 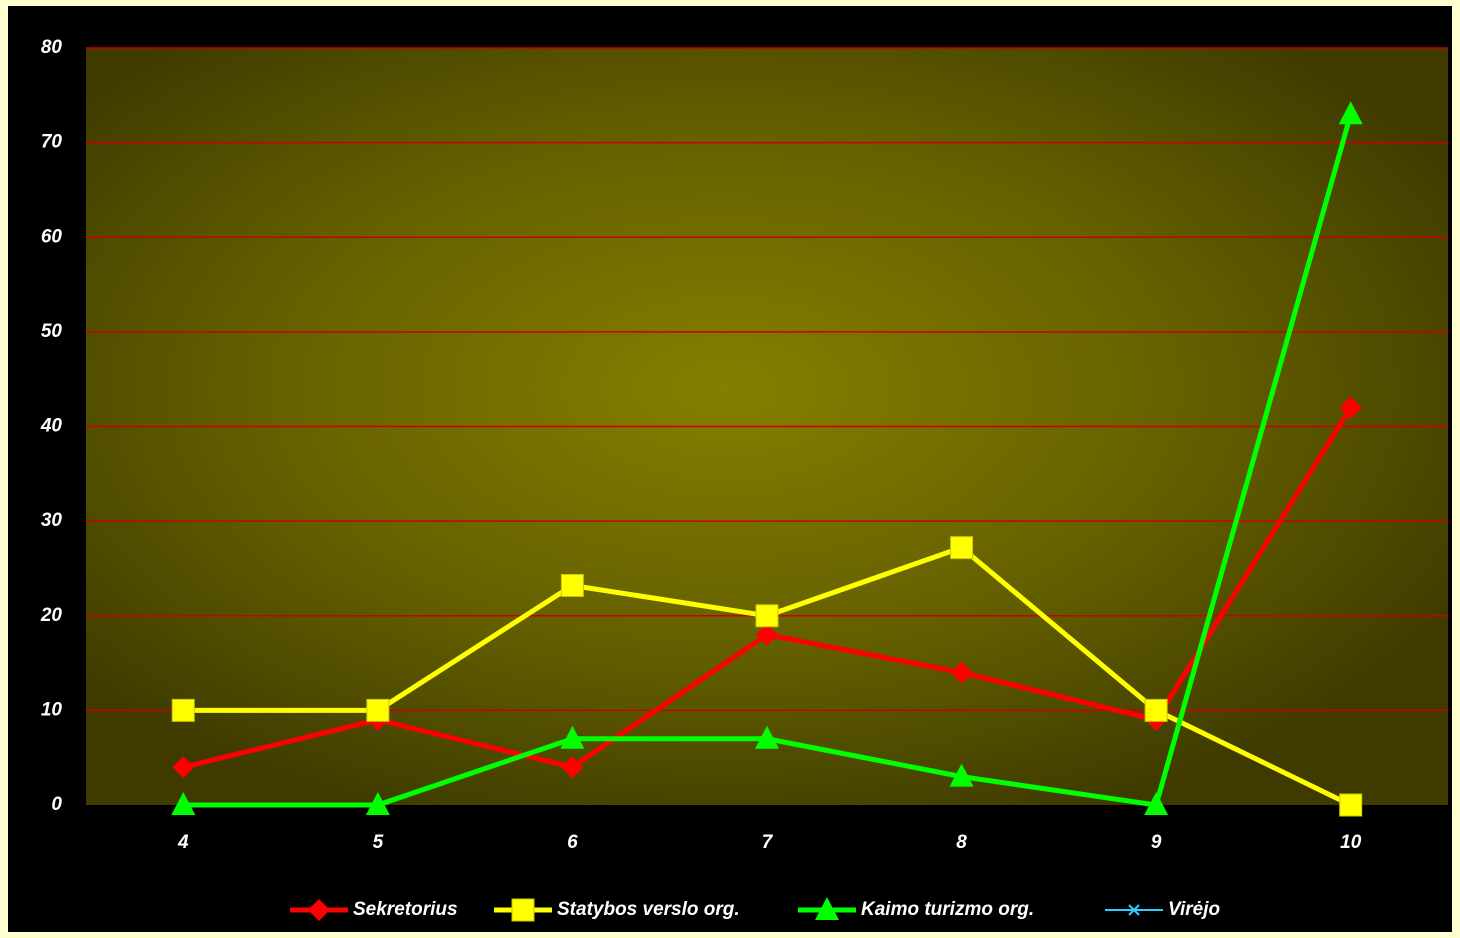 What do you see at coordinates (52, 331) in the screenshot?
I see `y-tick-label: 50` at bounding box center [52, 331].